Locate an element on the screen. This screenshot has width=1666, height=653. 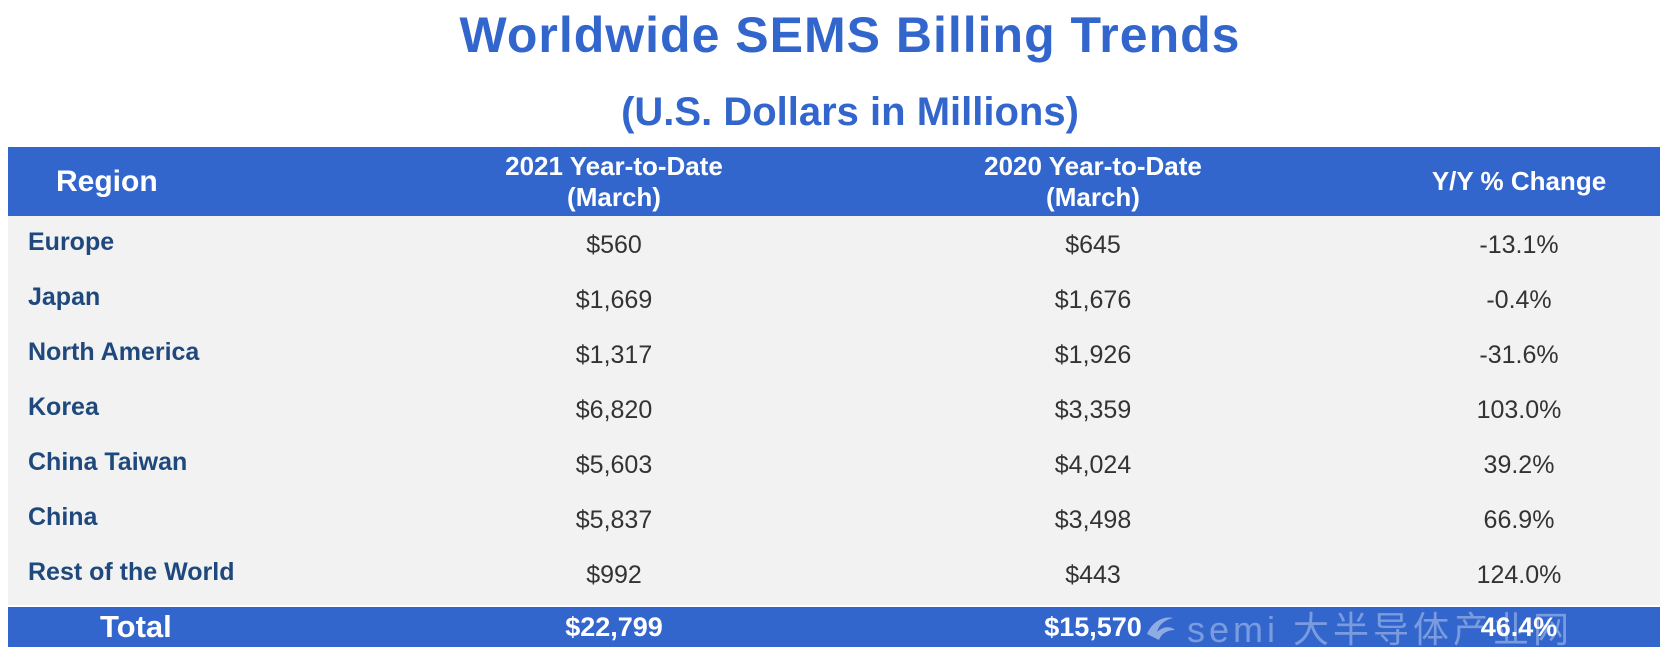
ytd-2021-cell: $6,820 is located at coordinates (614, 410).